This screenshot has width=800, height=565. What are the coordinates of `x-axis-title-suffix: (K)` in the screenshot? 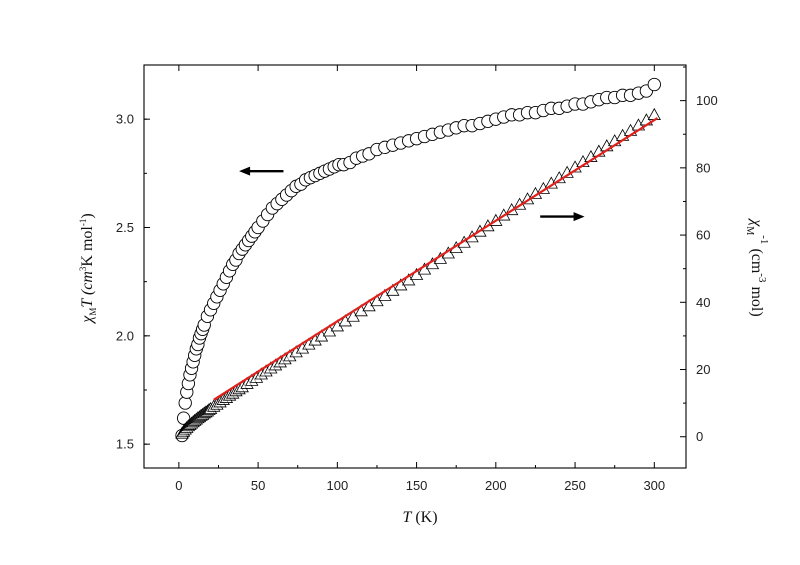 It's located at (424, 517).